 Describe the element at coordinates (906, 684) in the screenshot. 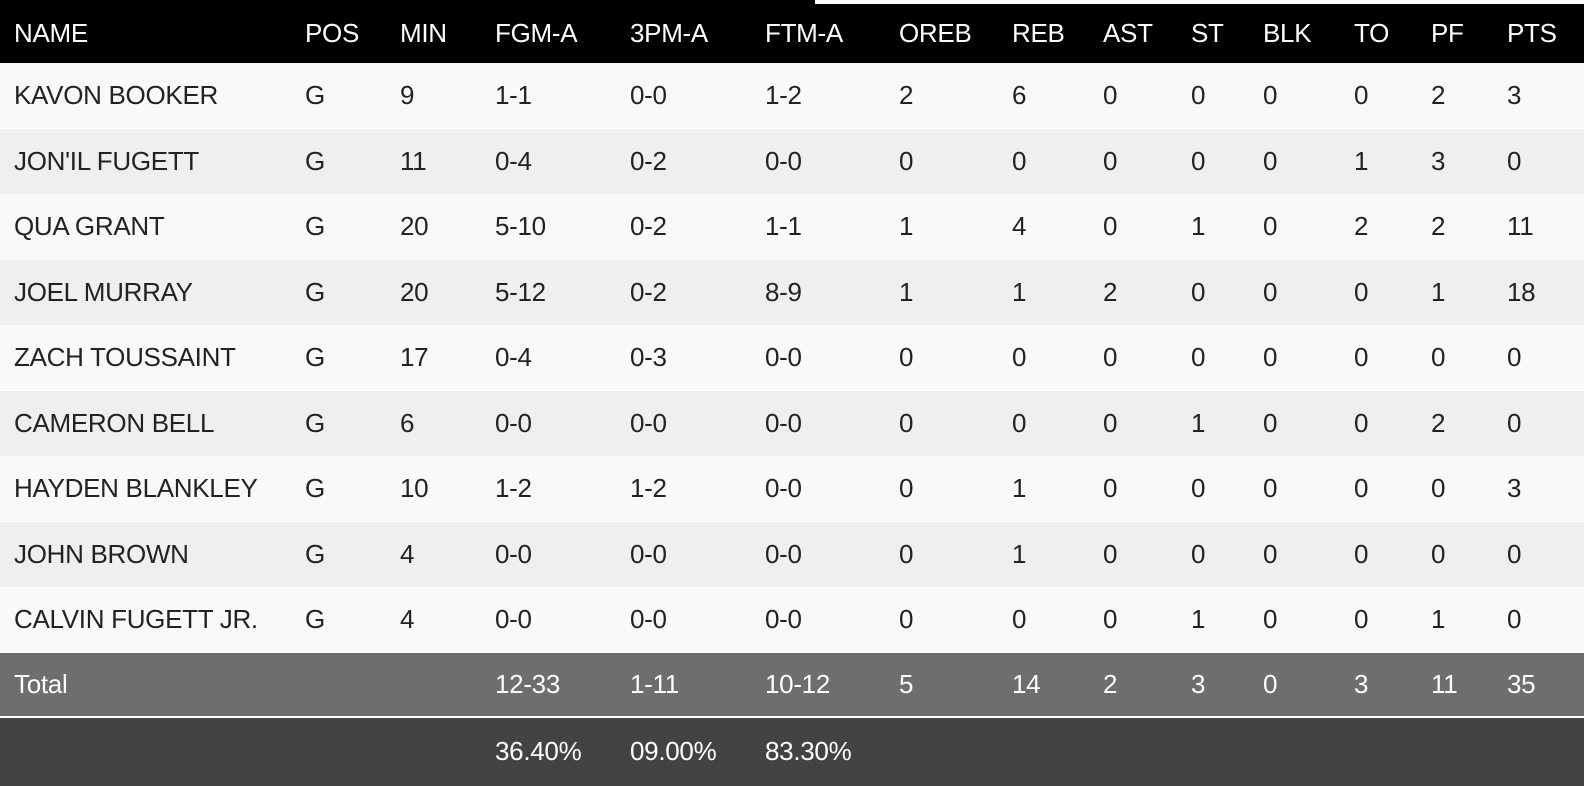

I see `total-row-cell-oreb: 5` at that location.